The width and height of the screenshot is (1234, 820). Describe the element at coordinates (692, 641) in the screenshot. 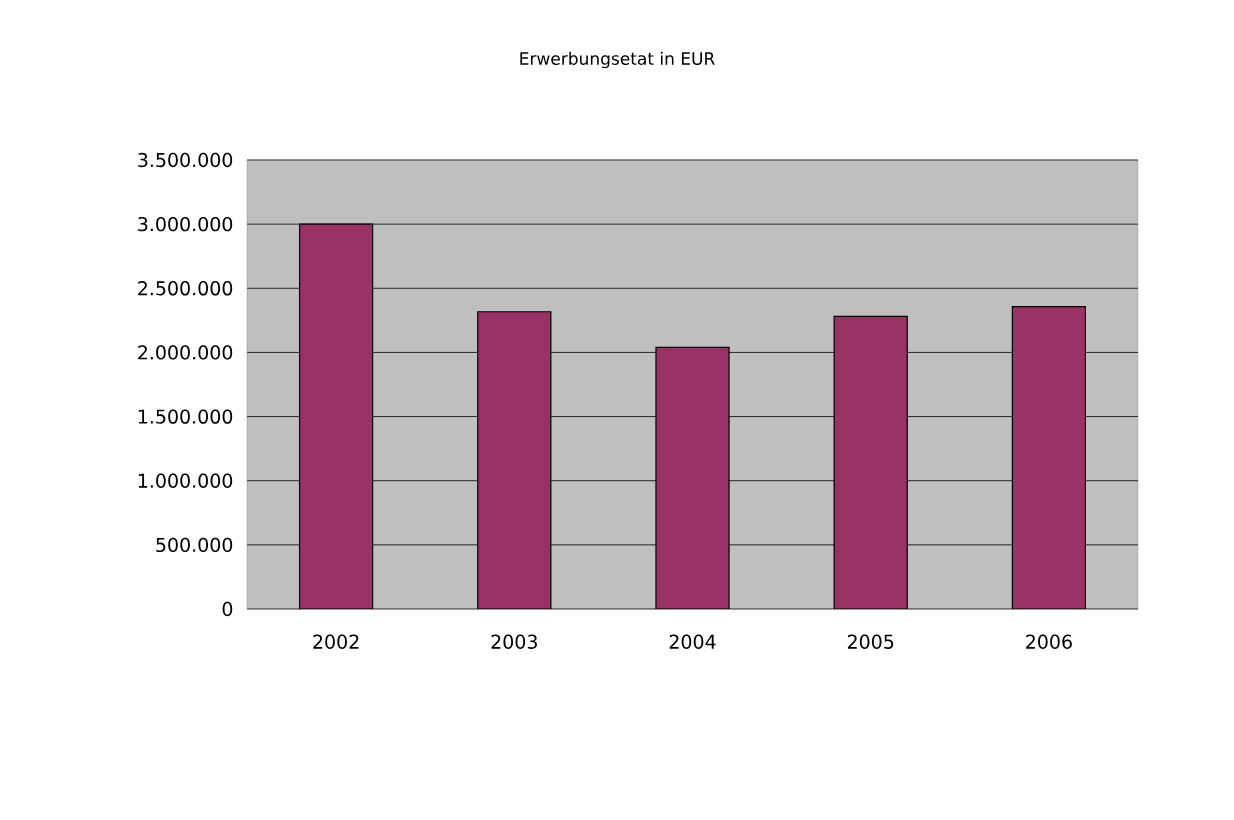

I see `x-tick-label: 2004` at that location.